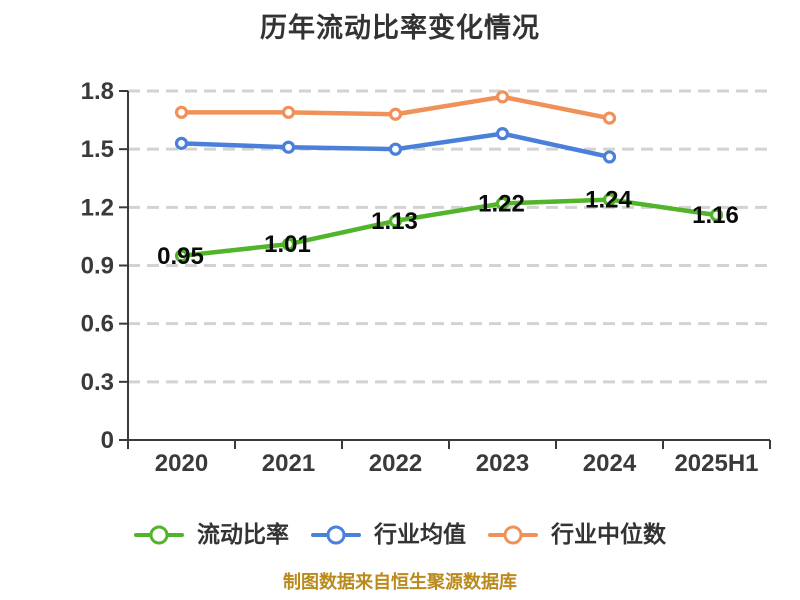  Describe the element at coordinates (610, 463) in the screenshot. I see `x-tick-label: 2024` at that location.